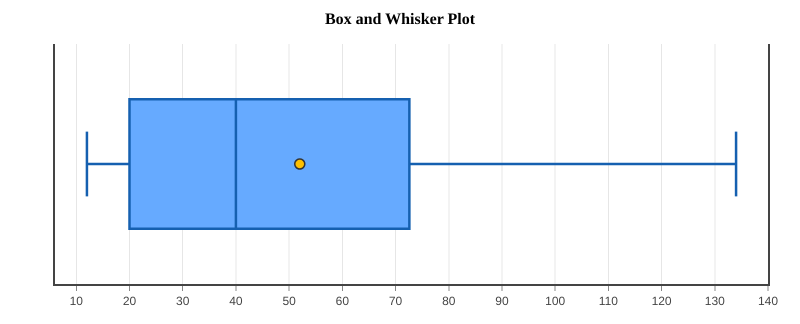 Image resolution: width=800 pixels, height=324 pixels. I want to click on x-tick-label: 70, so click(395, 301).